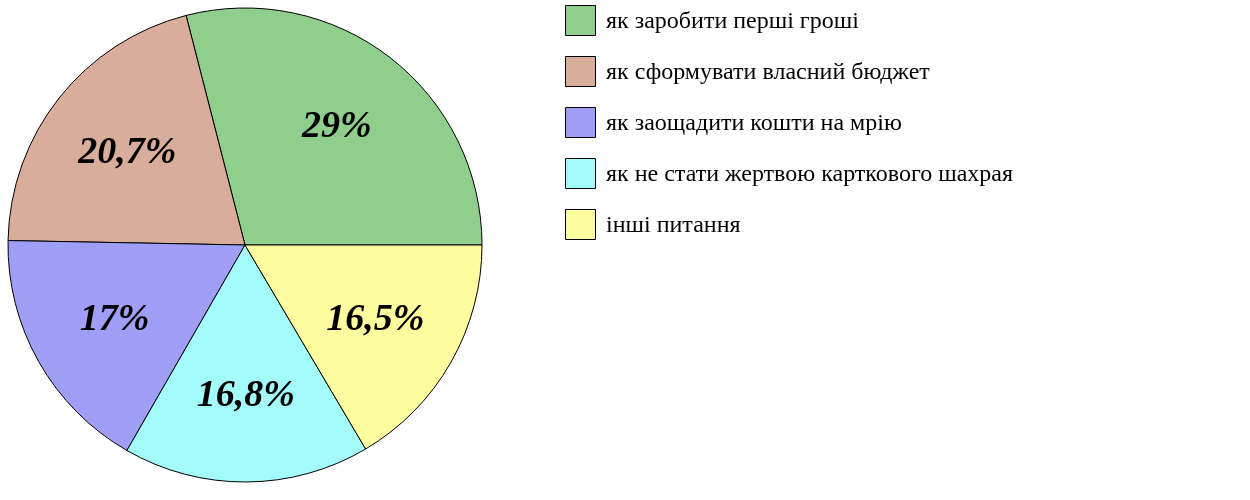  What do you see at coordinates (673, 223) in the screenshot?
I see `legend-label: інші питання` at bounding box center [673, 223].